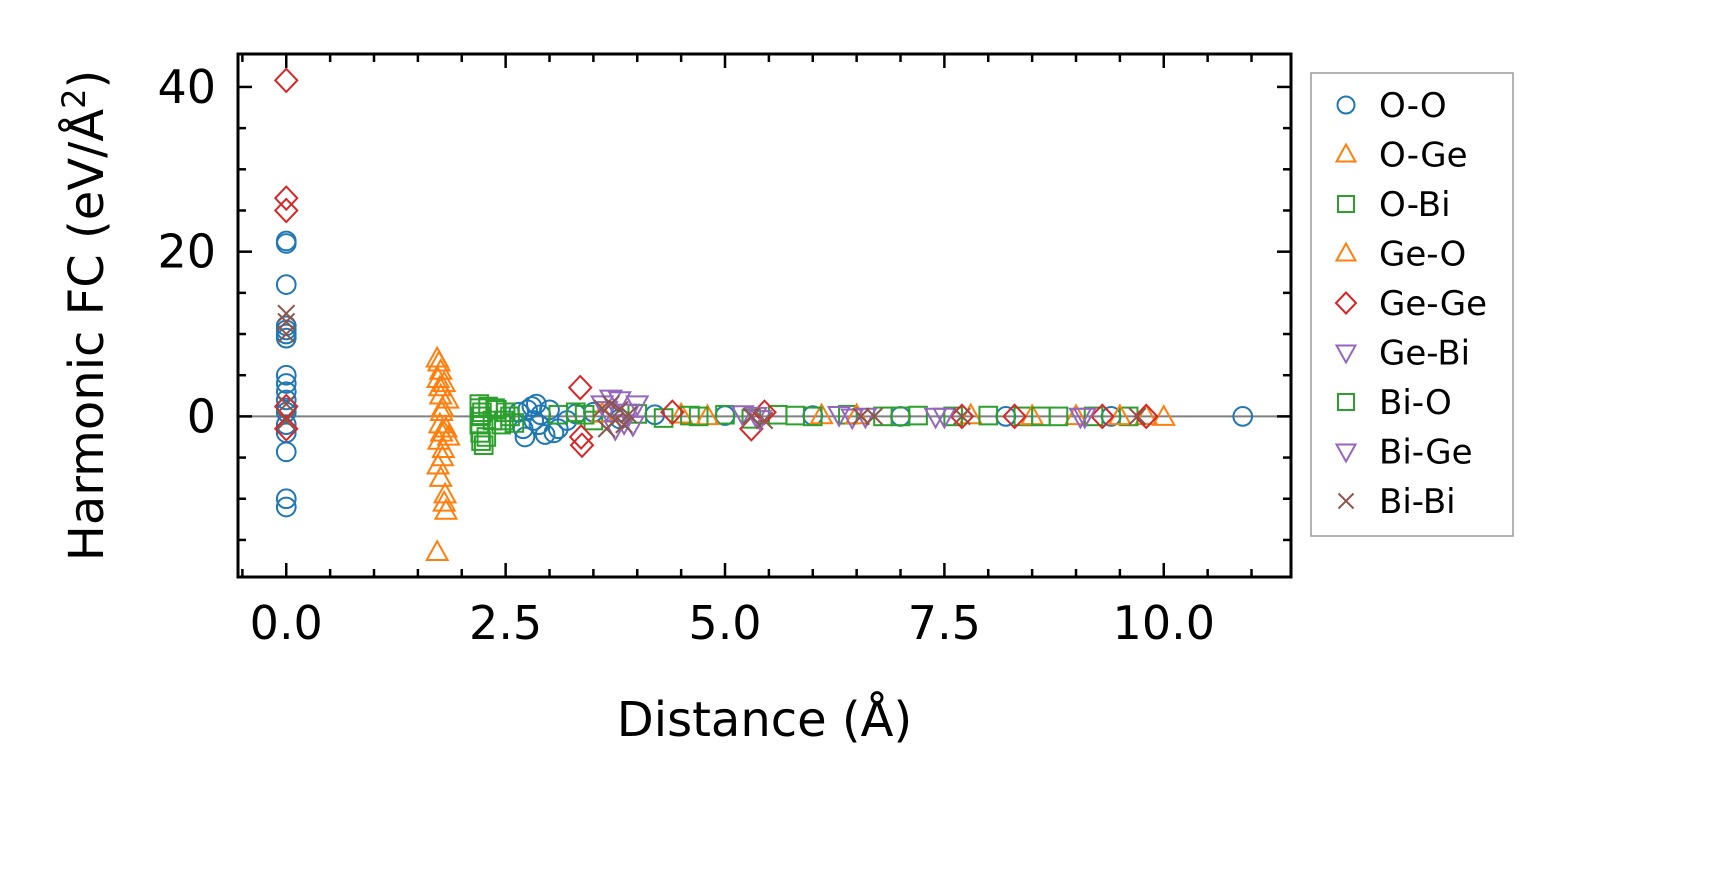  What do you see at coordinates (1415, 403) in the screenshot?
I see `legend-label-bi-o: Bi-O` at bounding box center [1415, 403].